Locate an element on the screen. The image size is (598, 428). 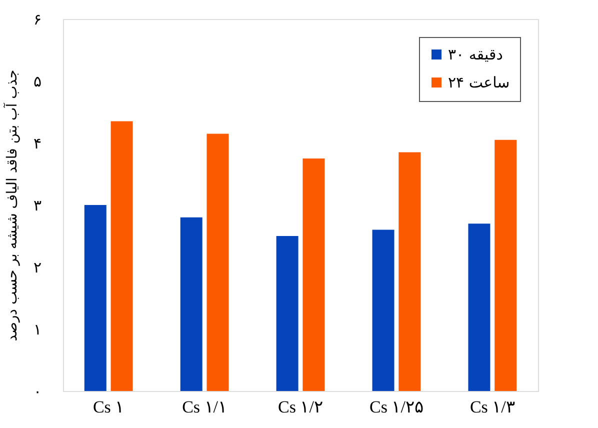
y-tick-label: ۰ is located at coordinates (38, 392).